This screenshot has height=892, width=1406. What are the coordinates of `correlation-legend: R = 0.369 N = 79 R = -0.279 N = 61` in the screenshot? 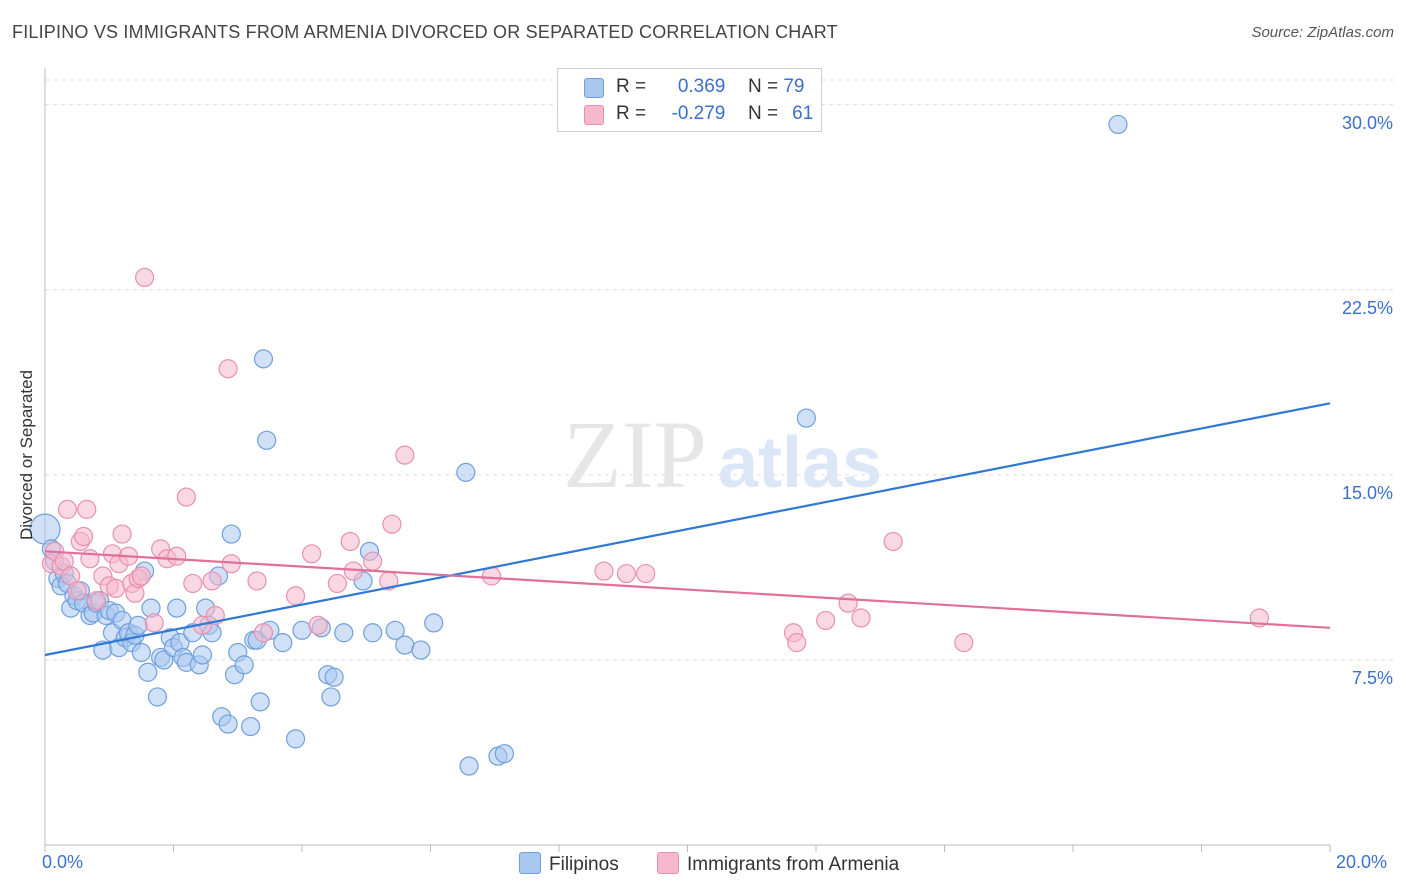 It's located at (689, 100).